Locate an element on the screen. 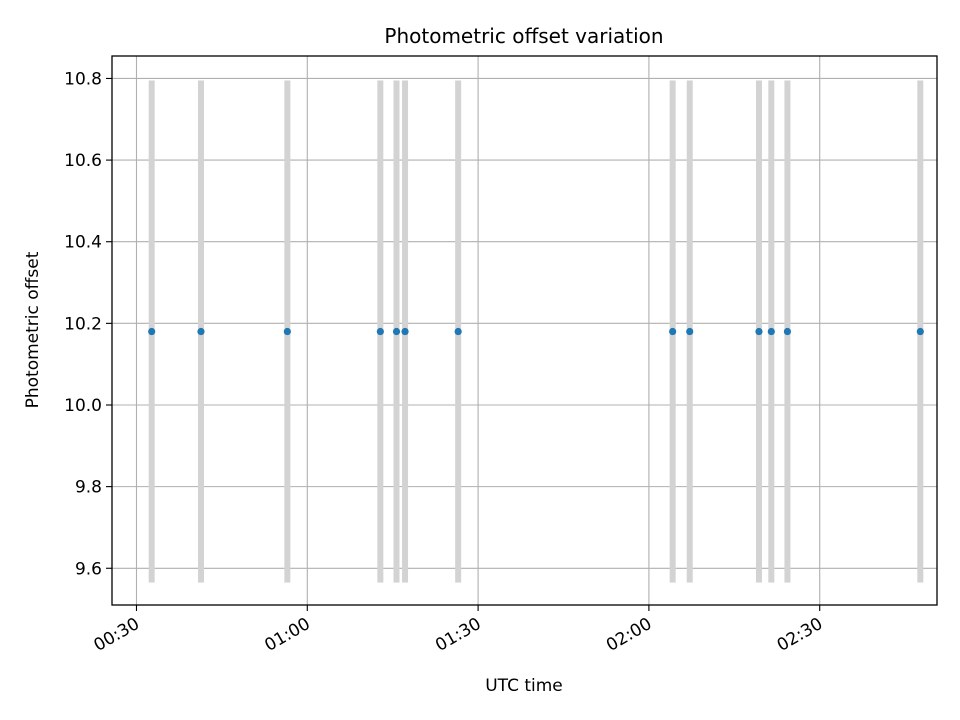 This screenshot has width=960, height=720. y-tick-label: 10.8 is located at coordinates (83, 79).